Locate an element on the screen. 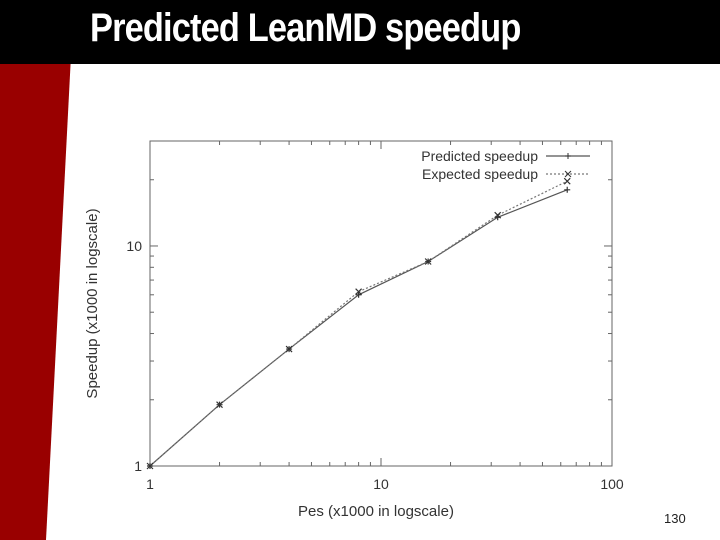  x-axis-label: Pes (x1000 in logscale) is located at coordinates (376, 511).